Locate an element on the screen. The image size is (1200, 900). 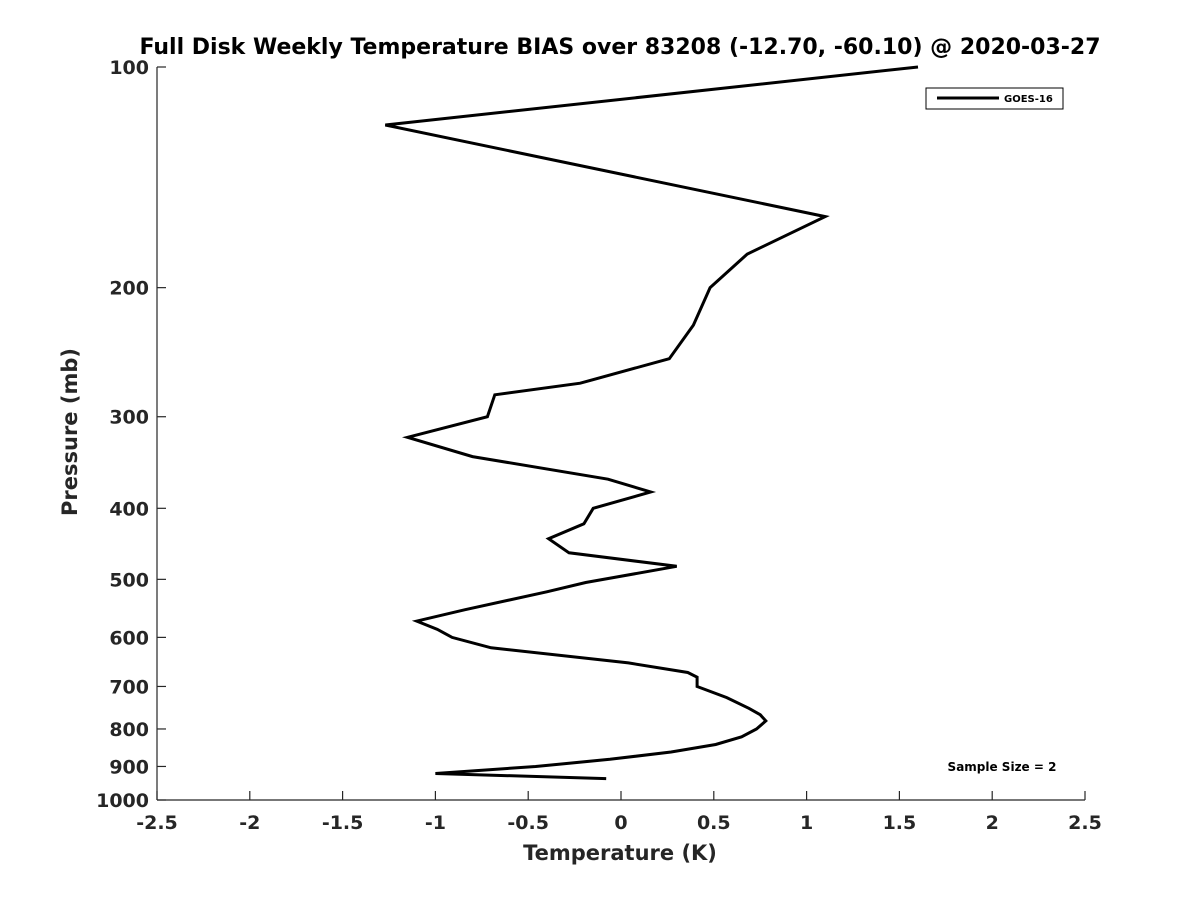
y-tick-label: 300 is located at coordinates (129, 418).